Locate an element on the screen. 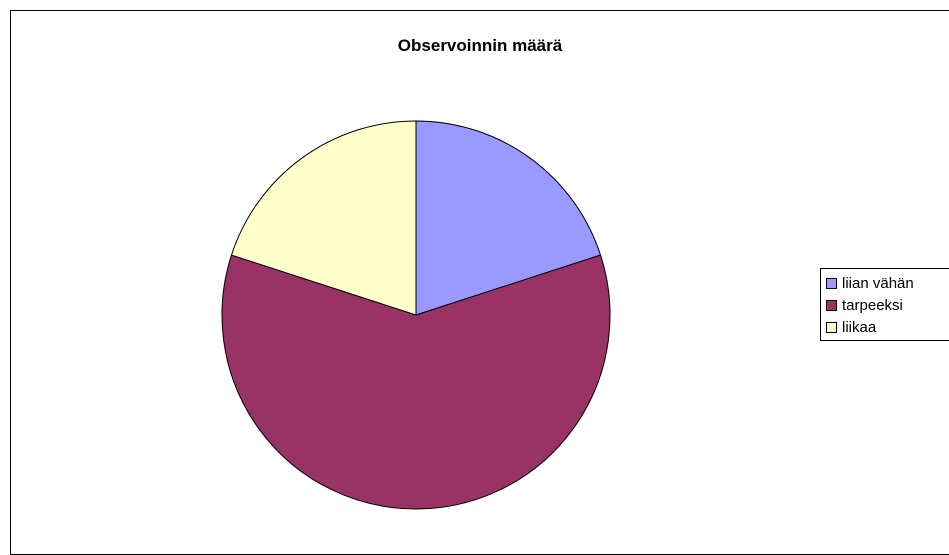 Image resolution: width=949 pixels, height=555 pixels. legend-item: liikaa is located at coordinates (885, 327).